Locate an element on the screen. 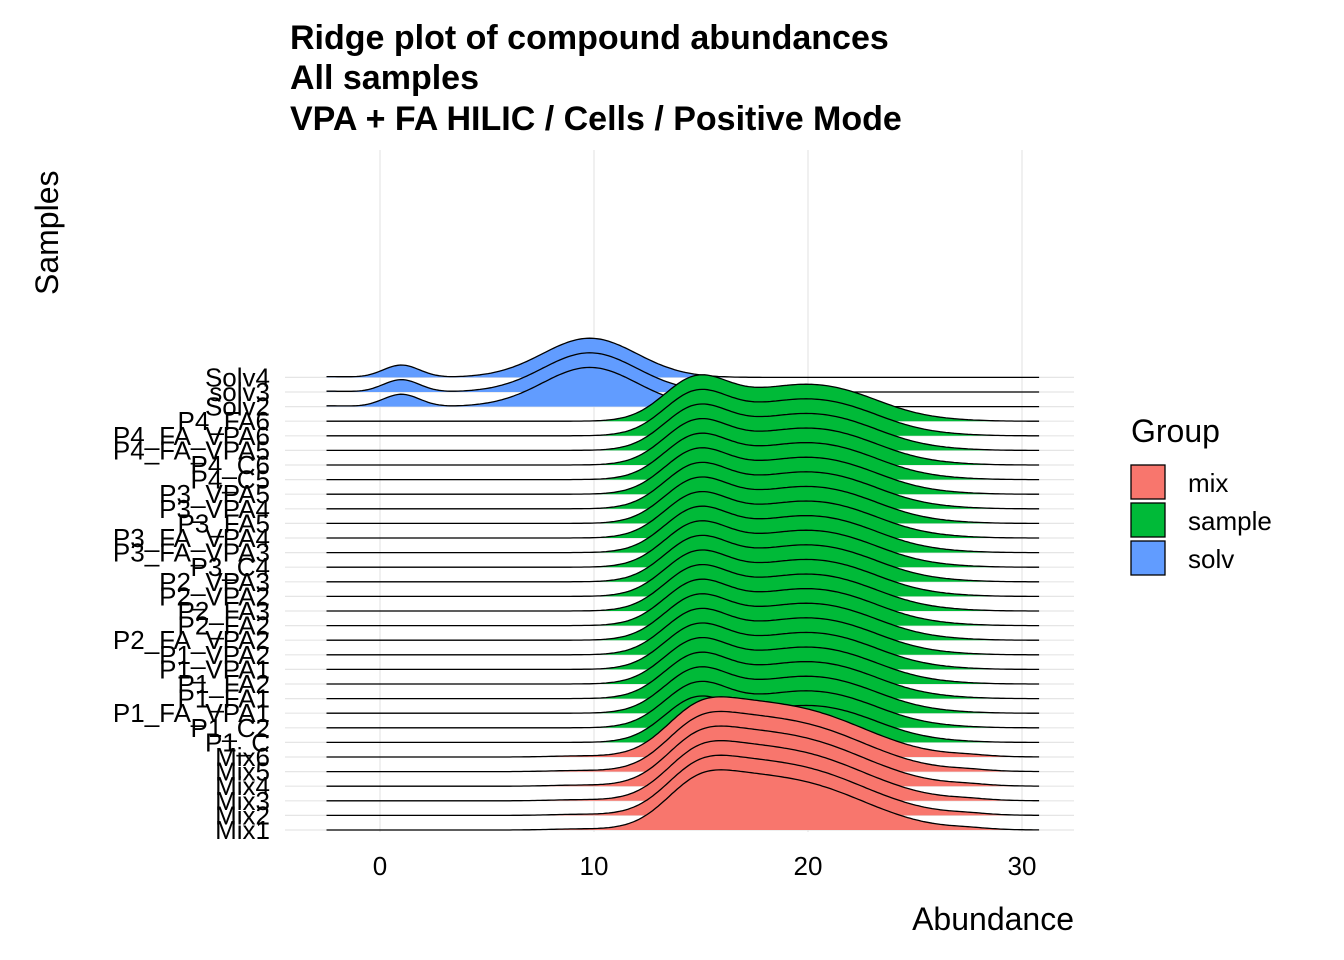 Image resolution: width=1344 pixels, height=960 pixels. y-tick-label: Mix6 is located at coordinates (242, 757).